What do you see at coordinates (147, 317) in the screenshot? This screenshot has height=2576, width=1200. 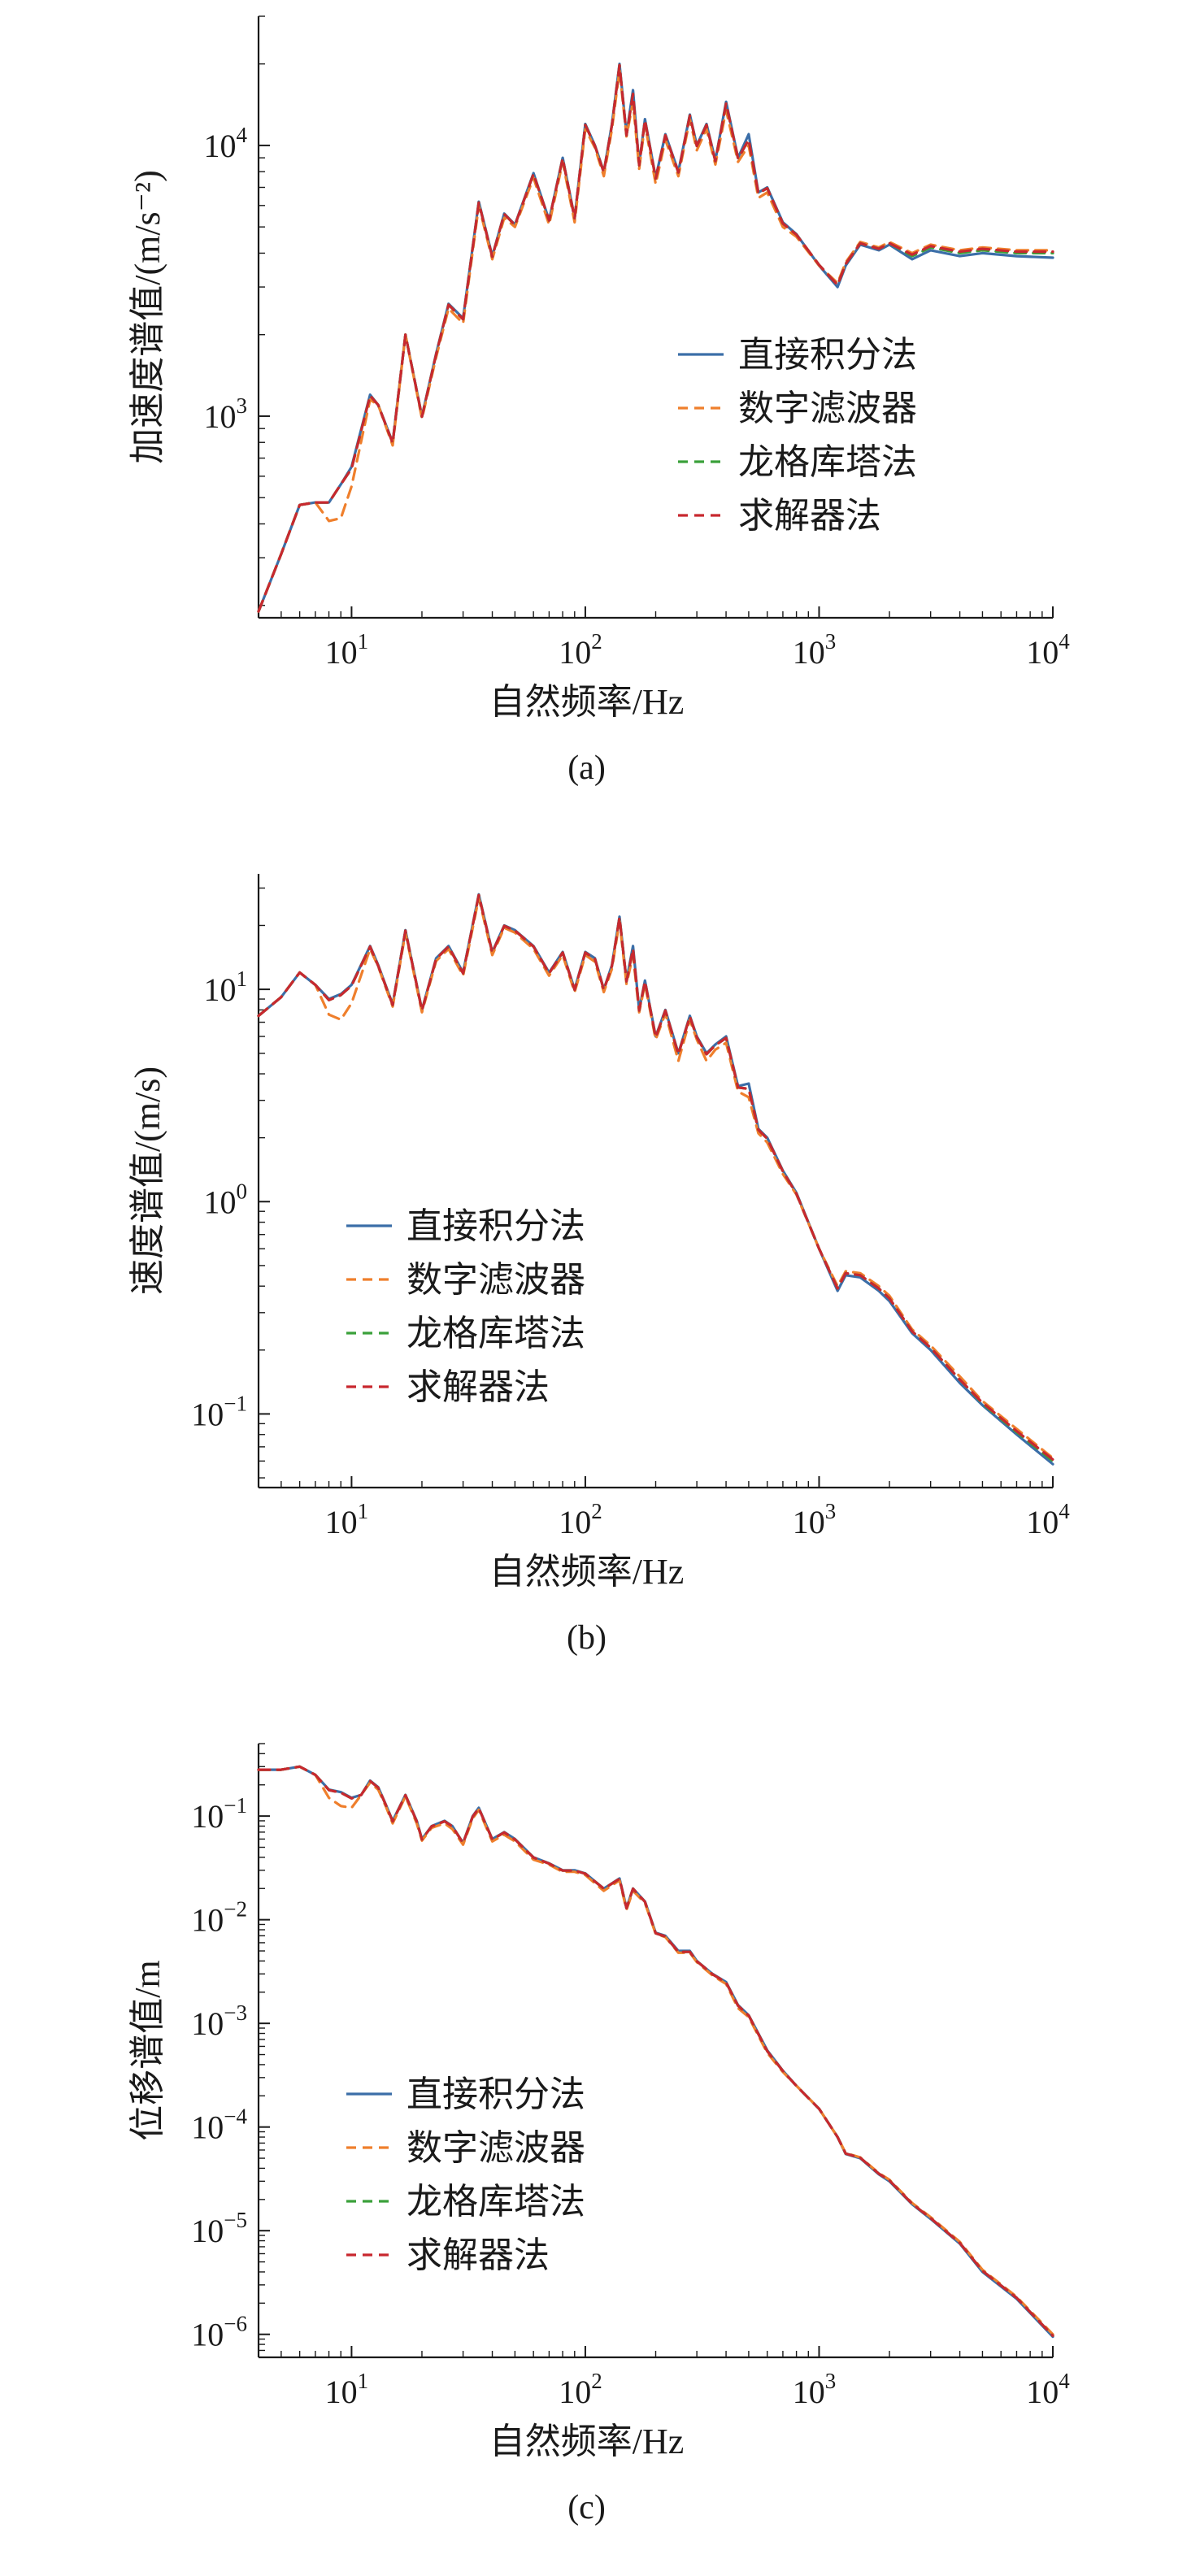 I see `y-axis-label: 加速度谱值/(m/s⁻²)` at bounding box center [147, 317].